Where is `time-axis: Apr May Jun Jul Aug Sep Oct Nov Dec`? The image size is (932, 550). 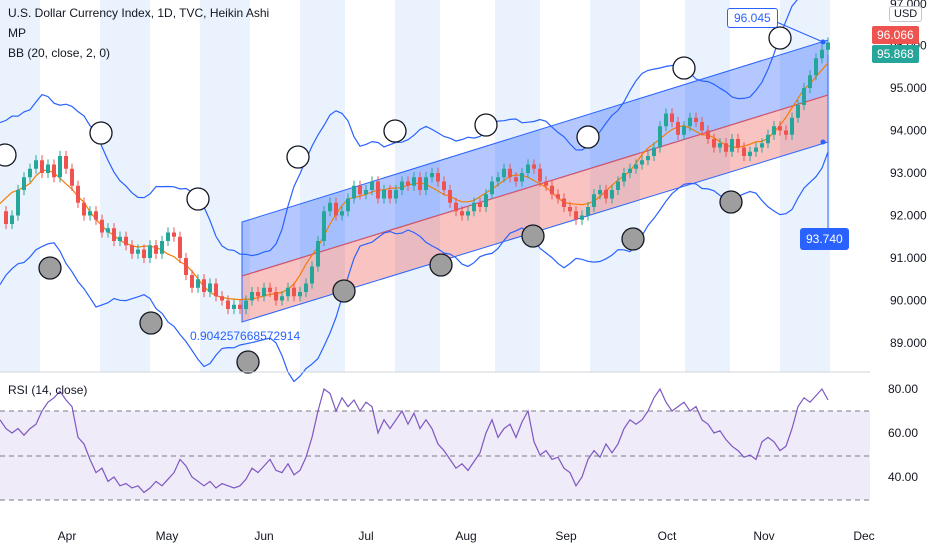 time-axis: Apr May Jun Jul Aug Sep Oct Nov Dec is located at coordinates (466, 536).